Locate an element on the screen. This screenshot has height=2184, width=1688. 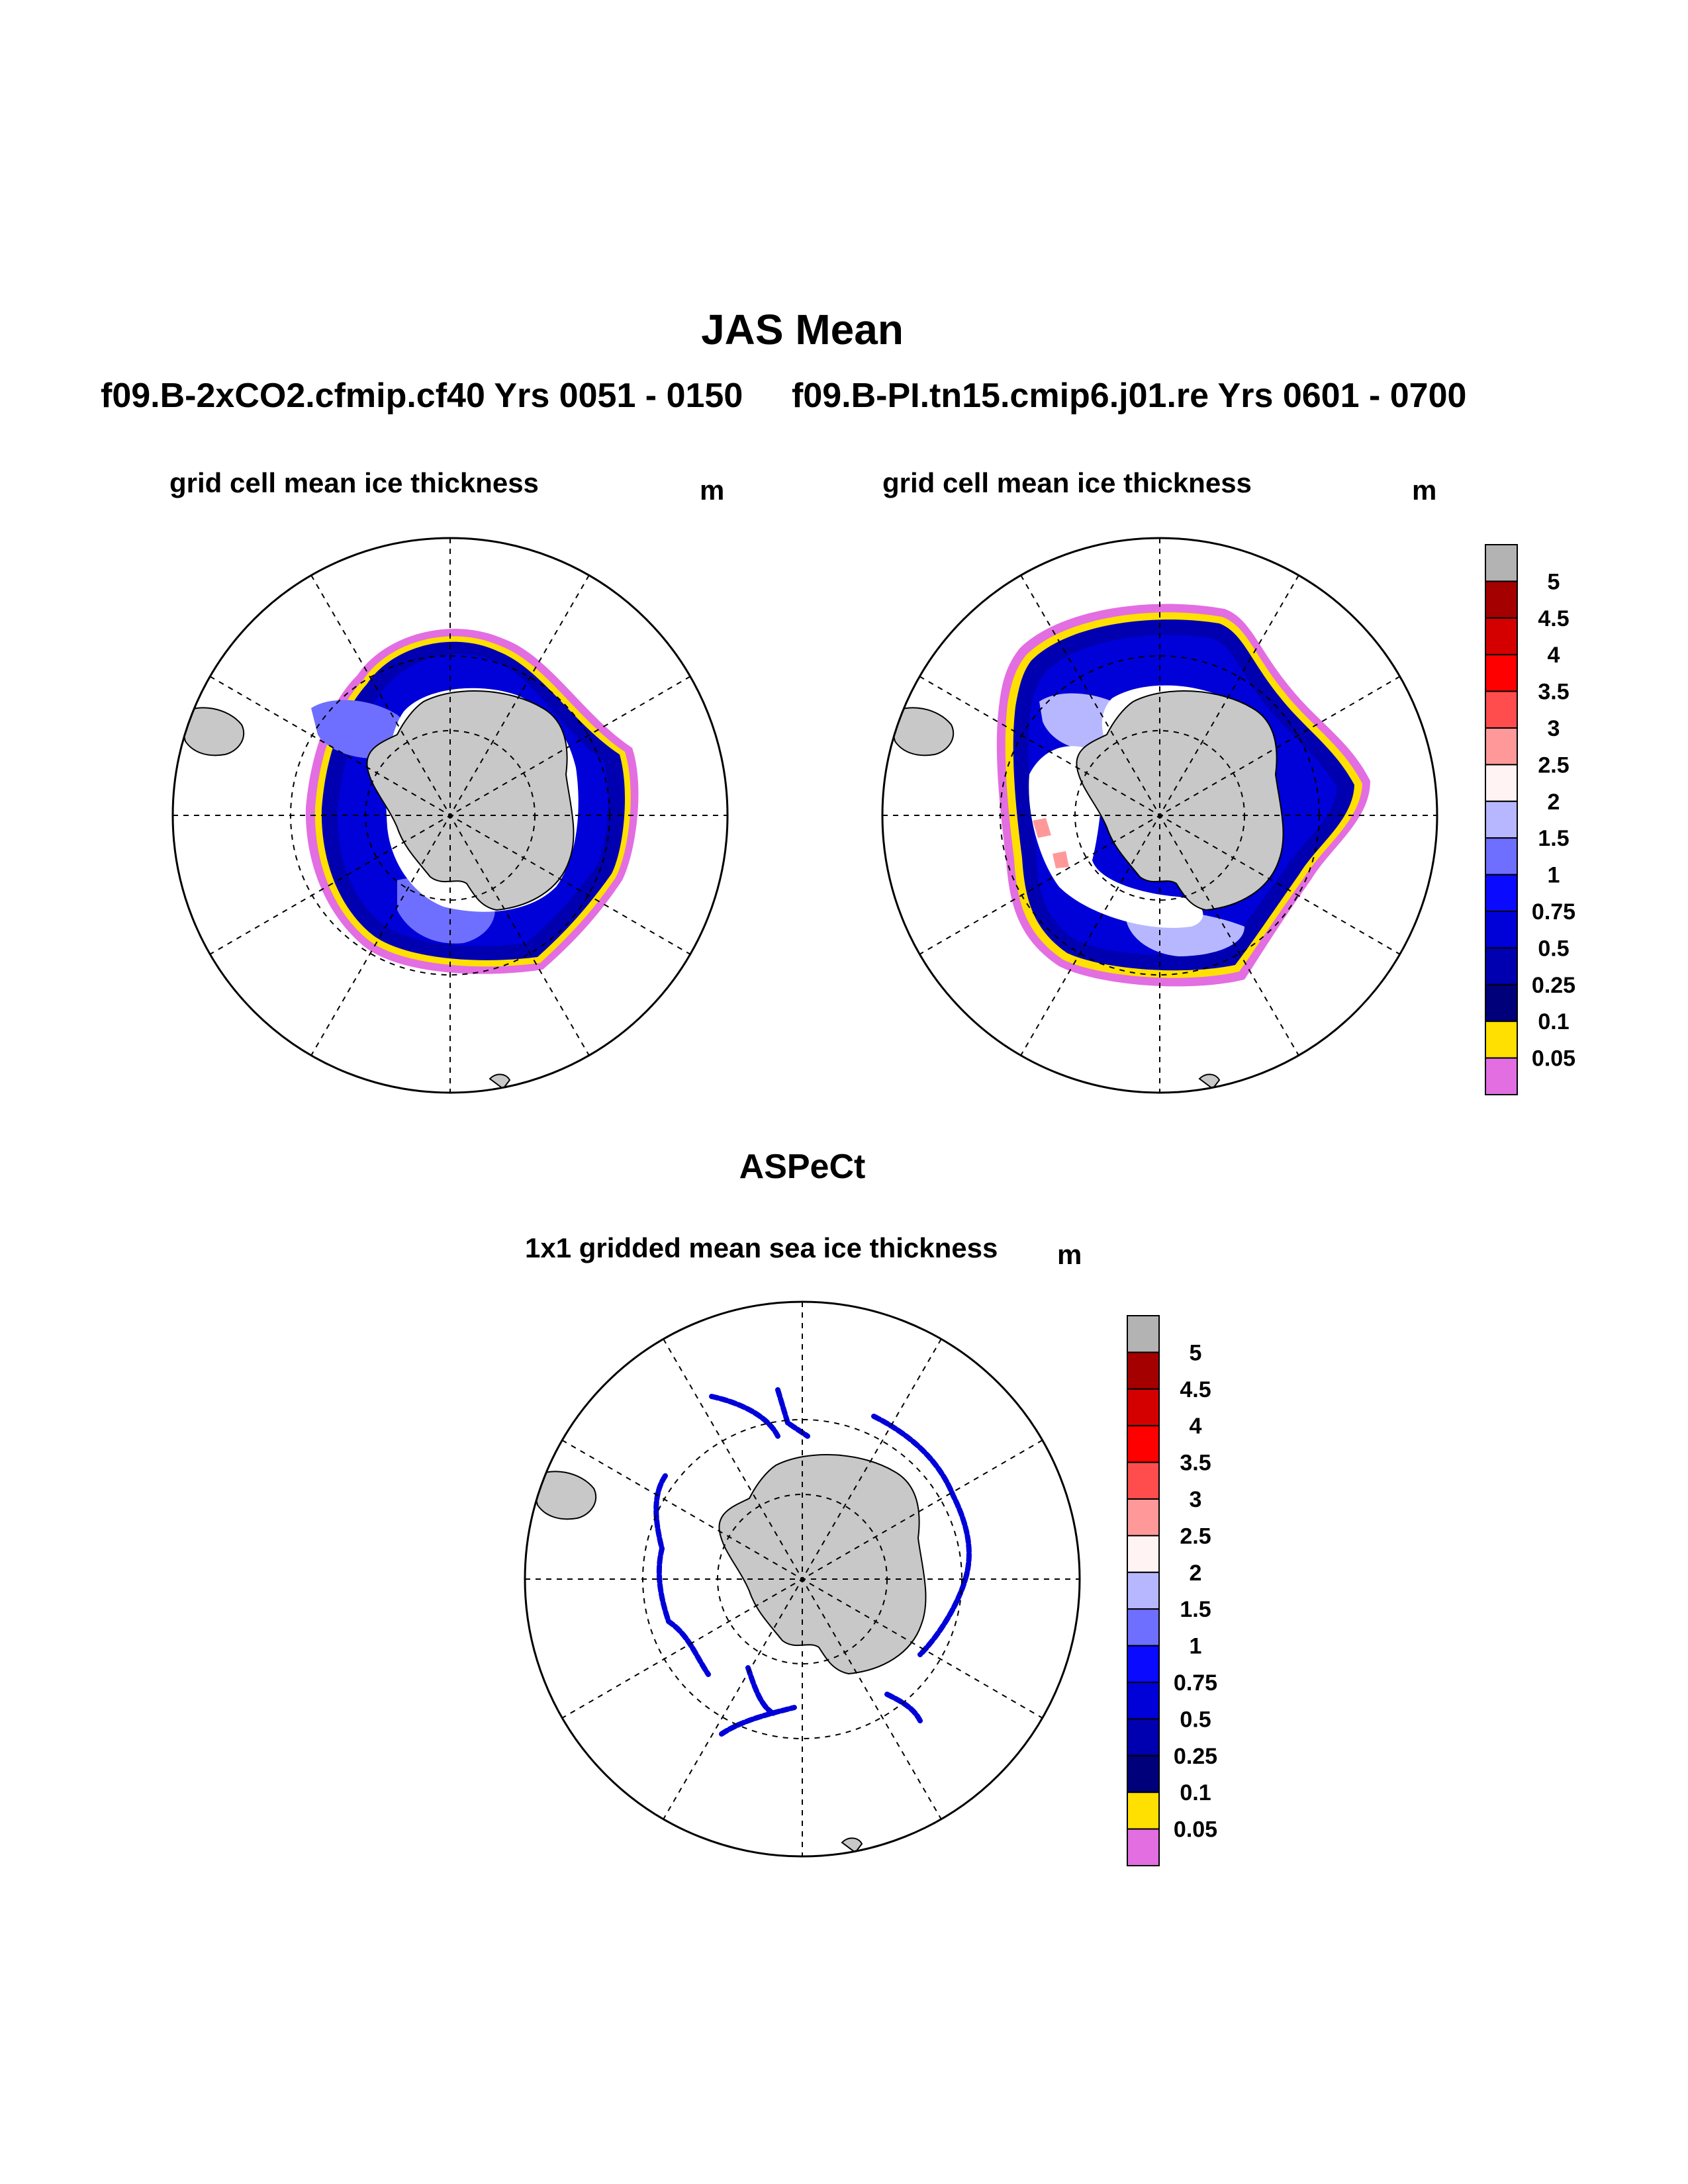
panel-2xco2: grid cell mean ice thickness m is located at coordinates (449, 781).